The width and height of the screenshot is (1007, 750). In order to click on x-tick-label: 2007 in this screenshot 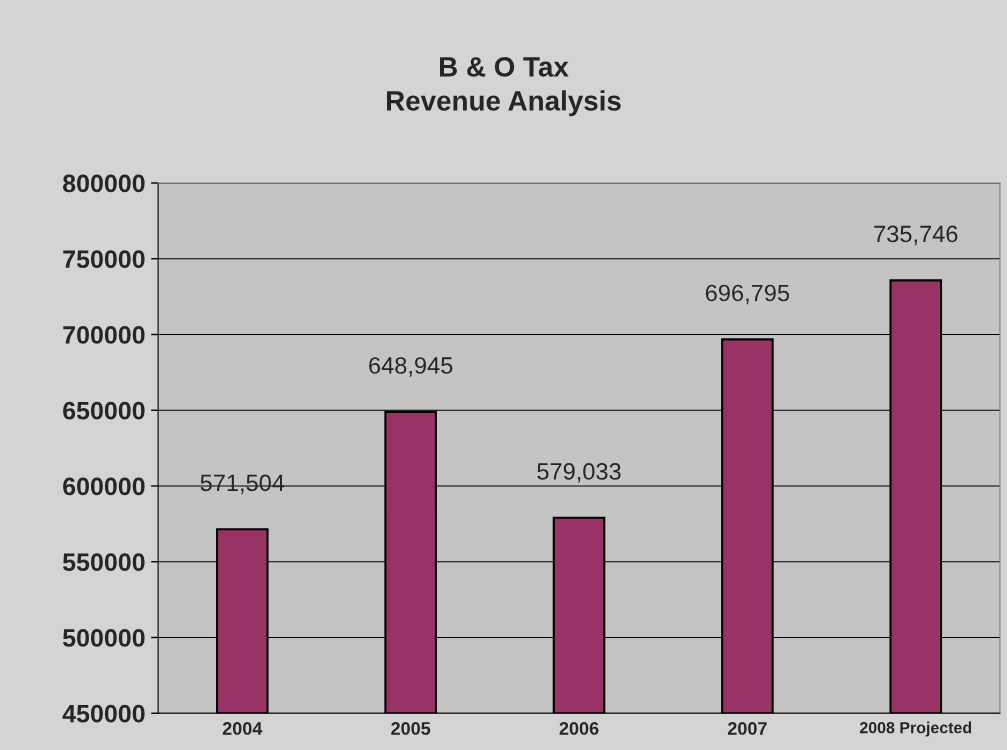, I will do `click(747, 728)`.